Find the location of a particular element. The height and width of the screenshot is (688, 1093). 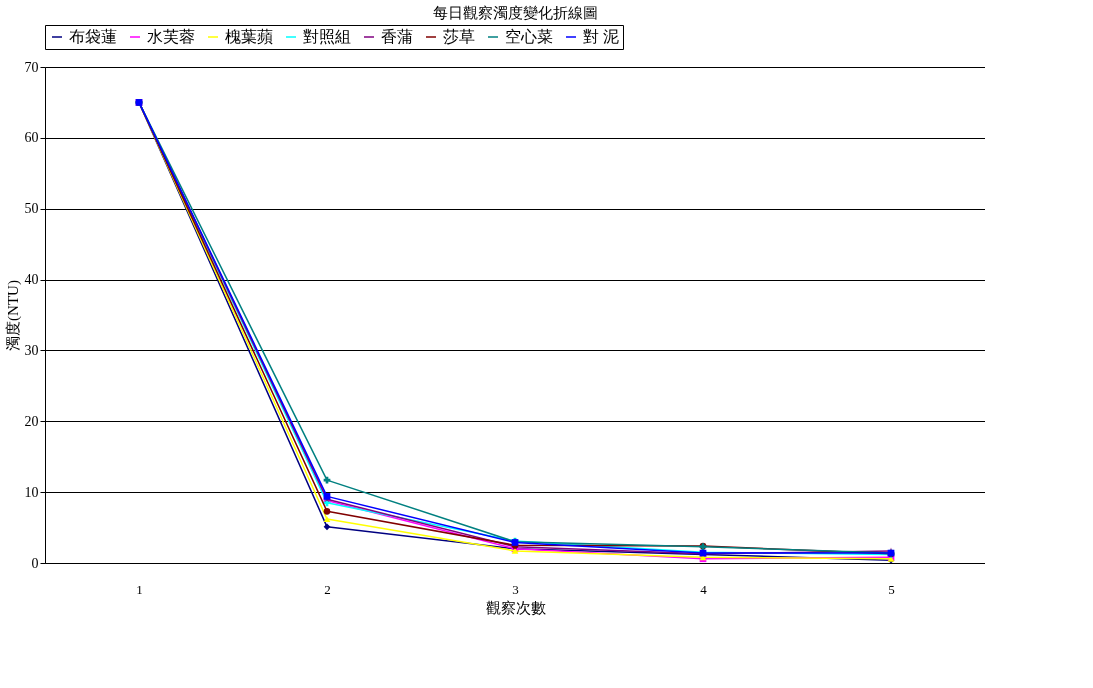

y-tick-label: 60 is located at coordinates (31, 138).